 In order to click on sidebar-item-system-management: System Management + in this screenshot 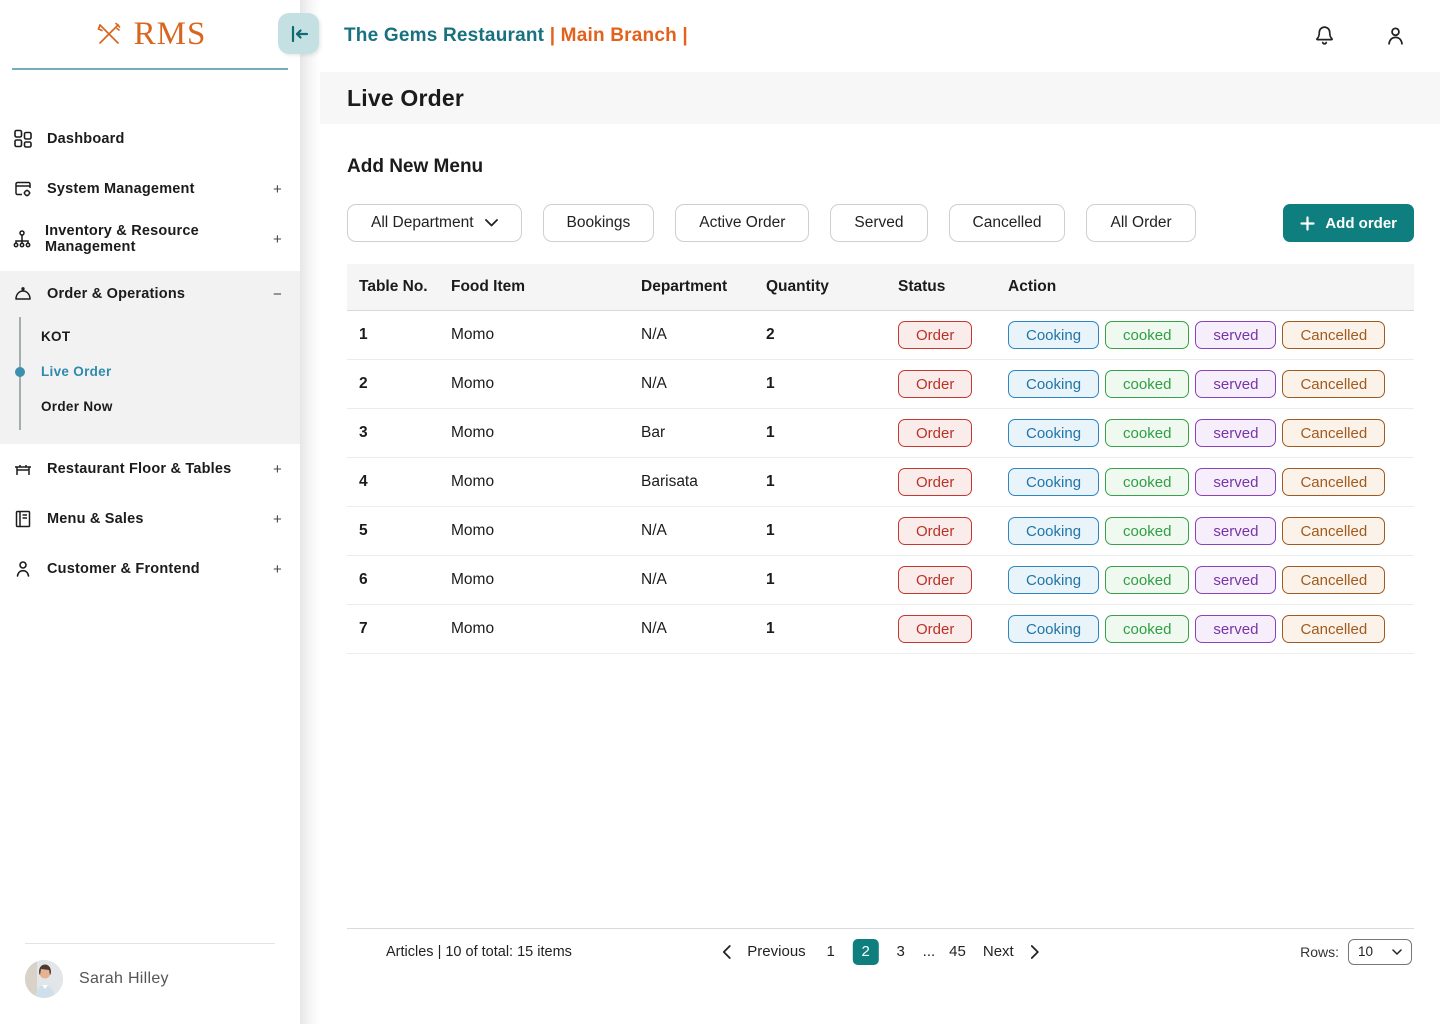, I will do `click(150, 189)`.